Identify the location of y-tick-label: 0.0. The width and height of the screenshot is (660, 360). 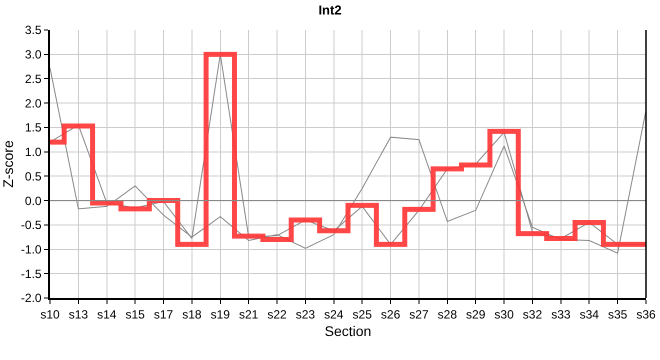
(33, 201).